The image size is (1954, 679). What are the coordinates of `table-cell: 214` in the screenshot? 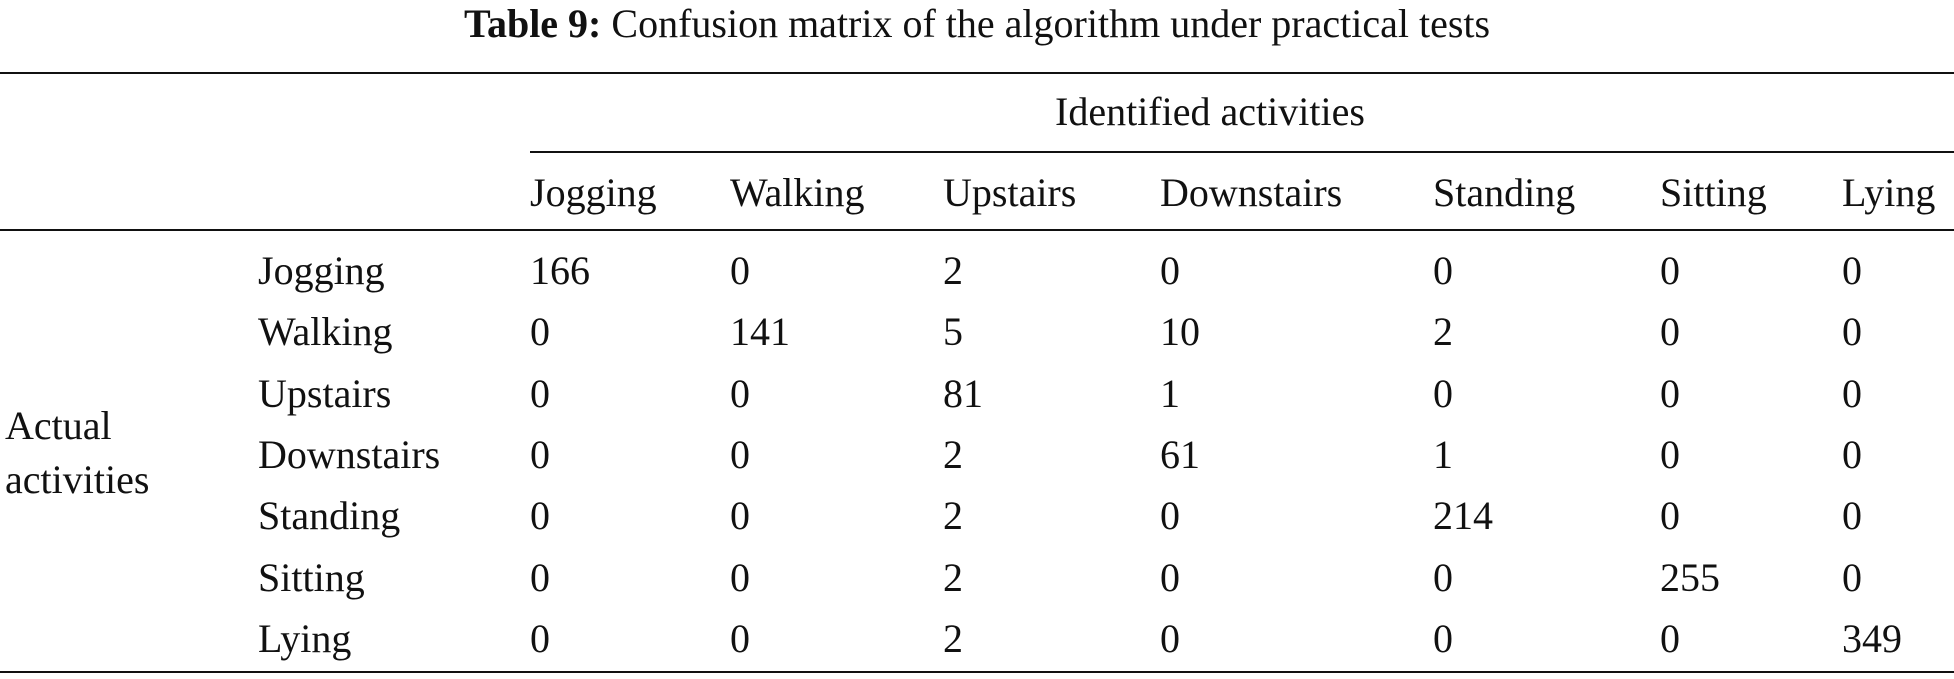 It's located at (1463, 515).